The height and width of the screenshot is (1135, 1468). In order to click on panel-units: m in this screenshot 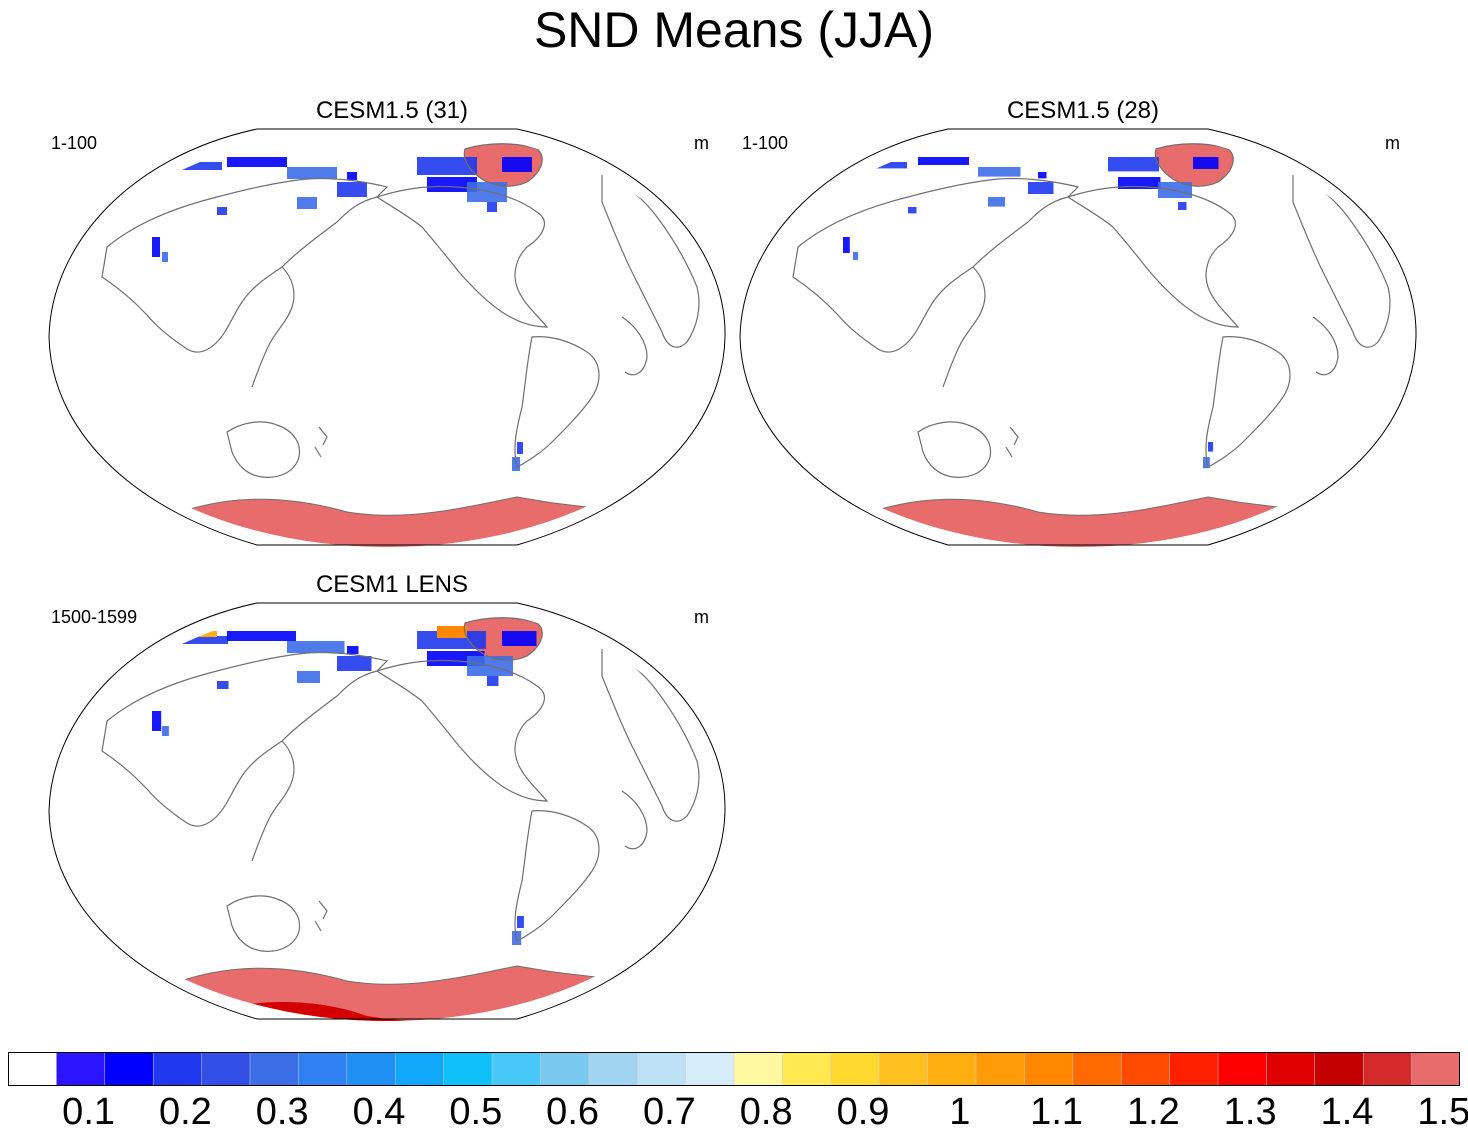, I will do `click(1392, 143)`.